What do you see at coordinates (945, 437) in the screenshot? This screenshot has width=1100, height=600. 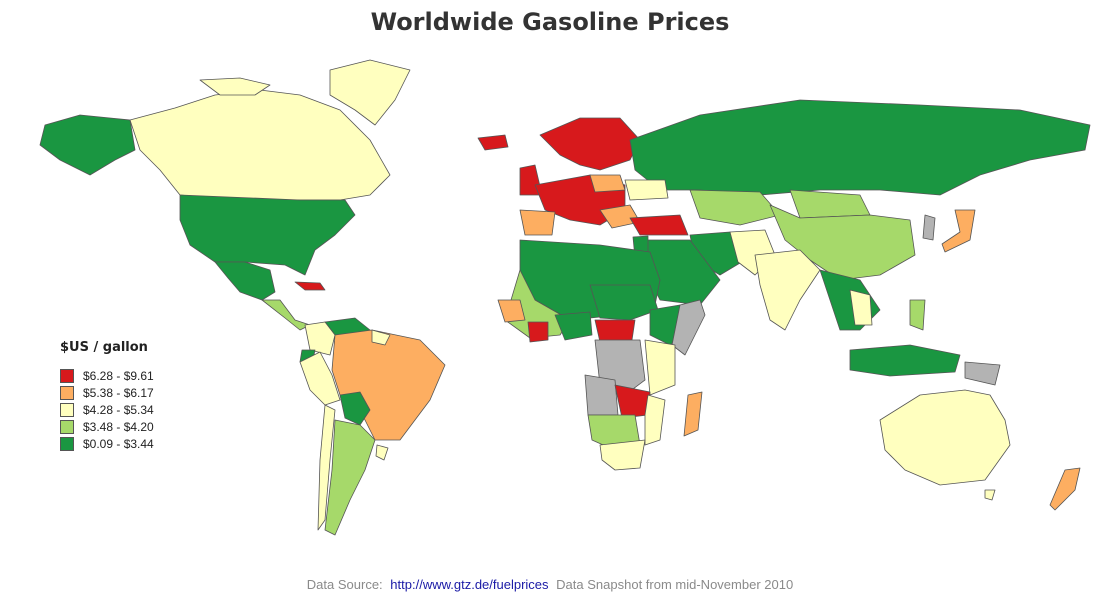 I see `country-australia` at bounding box center [945, 437].